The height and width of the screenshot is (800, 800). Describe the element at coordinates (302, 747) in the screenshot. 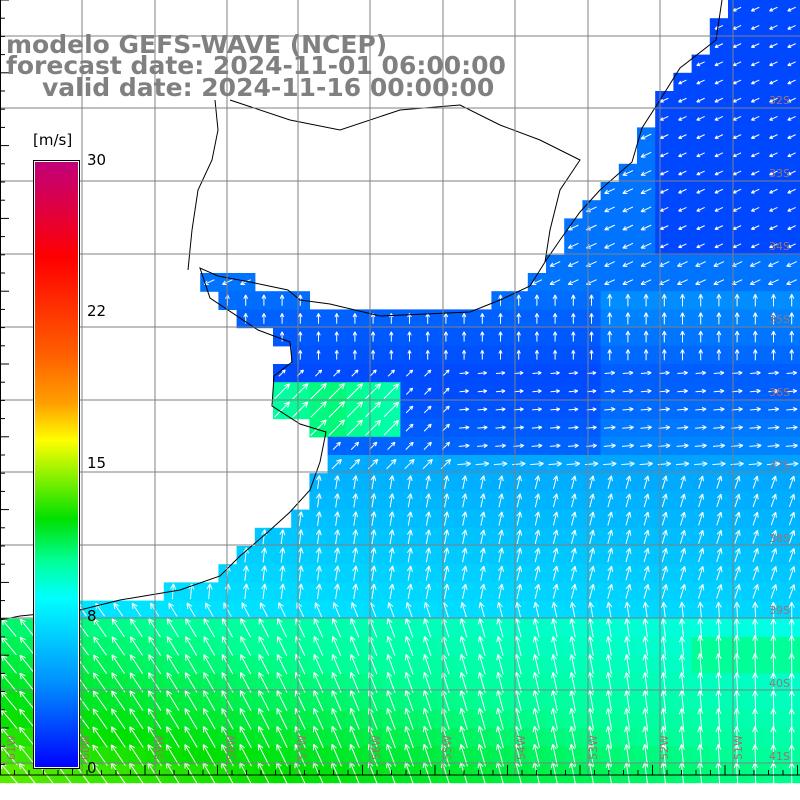

I see `longitude-label: 57W` at that location.